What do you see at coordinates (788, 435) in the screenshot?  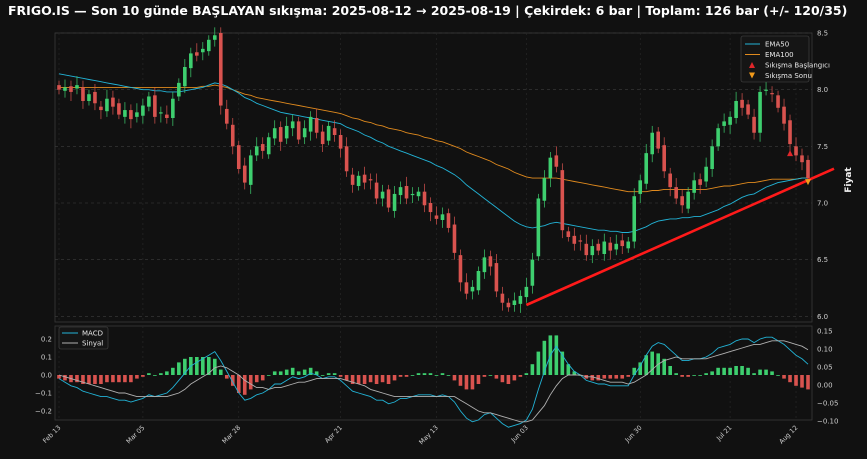 I see `date-tick-label: Aug 12` at bounding box center [788, 435].